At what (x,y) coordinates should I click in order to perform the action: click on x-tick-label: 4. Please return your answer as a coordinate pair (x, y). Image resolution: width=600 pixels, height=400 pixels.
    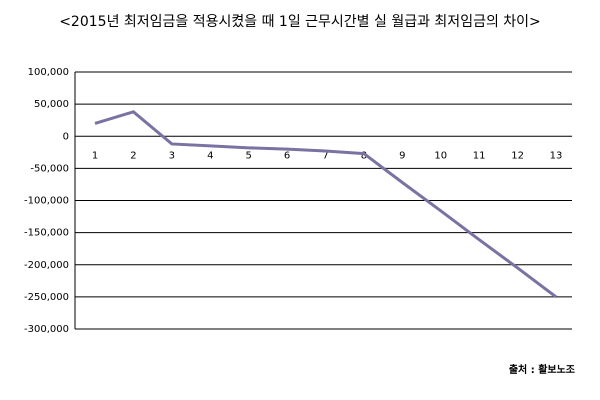
    Looking at the image, I should click on (210, 155).